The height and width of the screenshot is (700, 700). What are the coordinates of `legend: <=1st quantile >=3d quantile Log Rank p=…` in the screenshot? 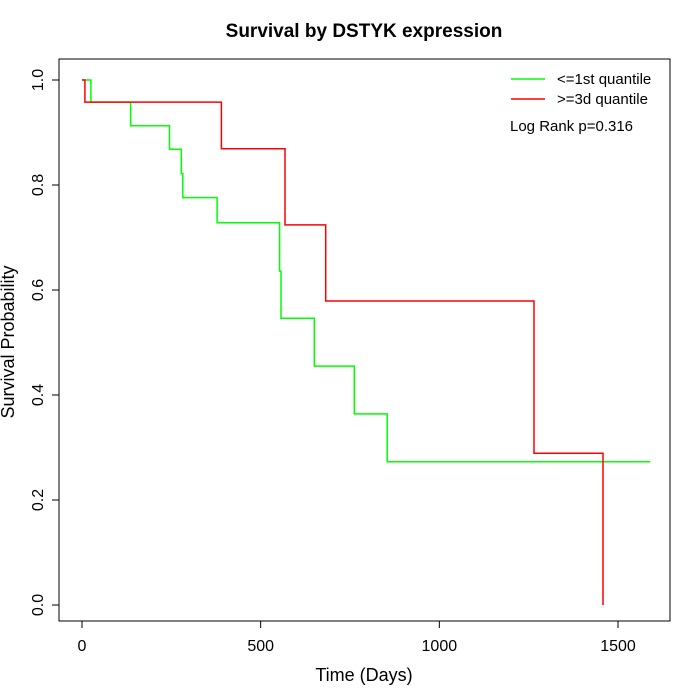 It's located at (580, 103).